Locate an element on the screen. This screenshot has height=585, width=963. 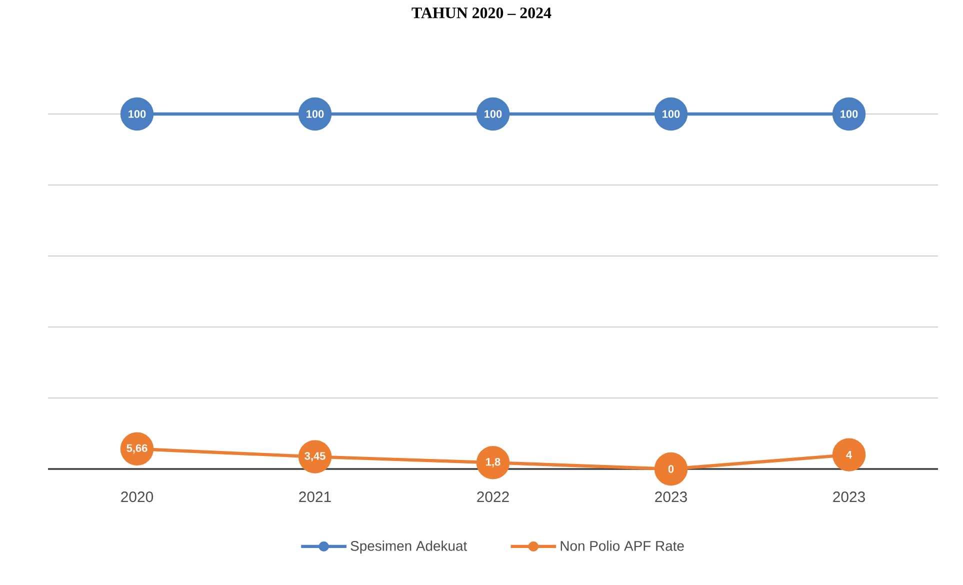
data-label: 0 is located at coordinates (671, 469).